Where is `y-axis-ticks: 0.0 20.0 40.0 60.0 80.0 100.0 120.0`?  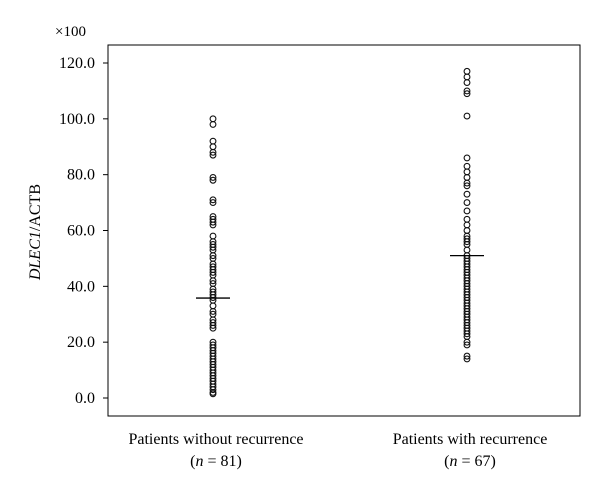 y-axis-ticks: 0.0 20.0 40.0 60.0 80.0 100.0 120.0 is located at coordinates (83, 231).